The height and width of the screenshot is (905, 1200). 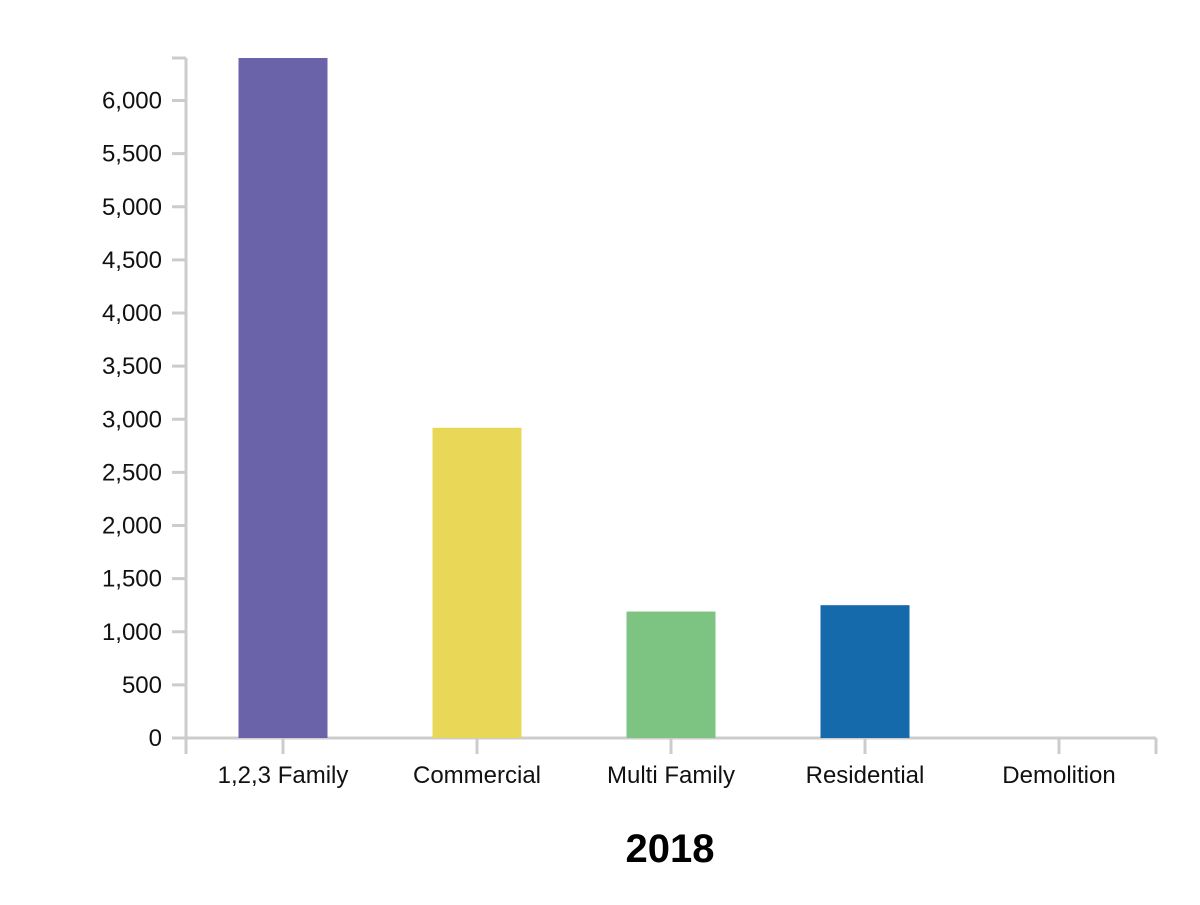 I want to click on y-tick-label: 0, so click(x=155, y=738).